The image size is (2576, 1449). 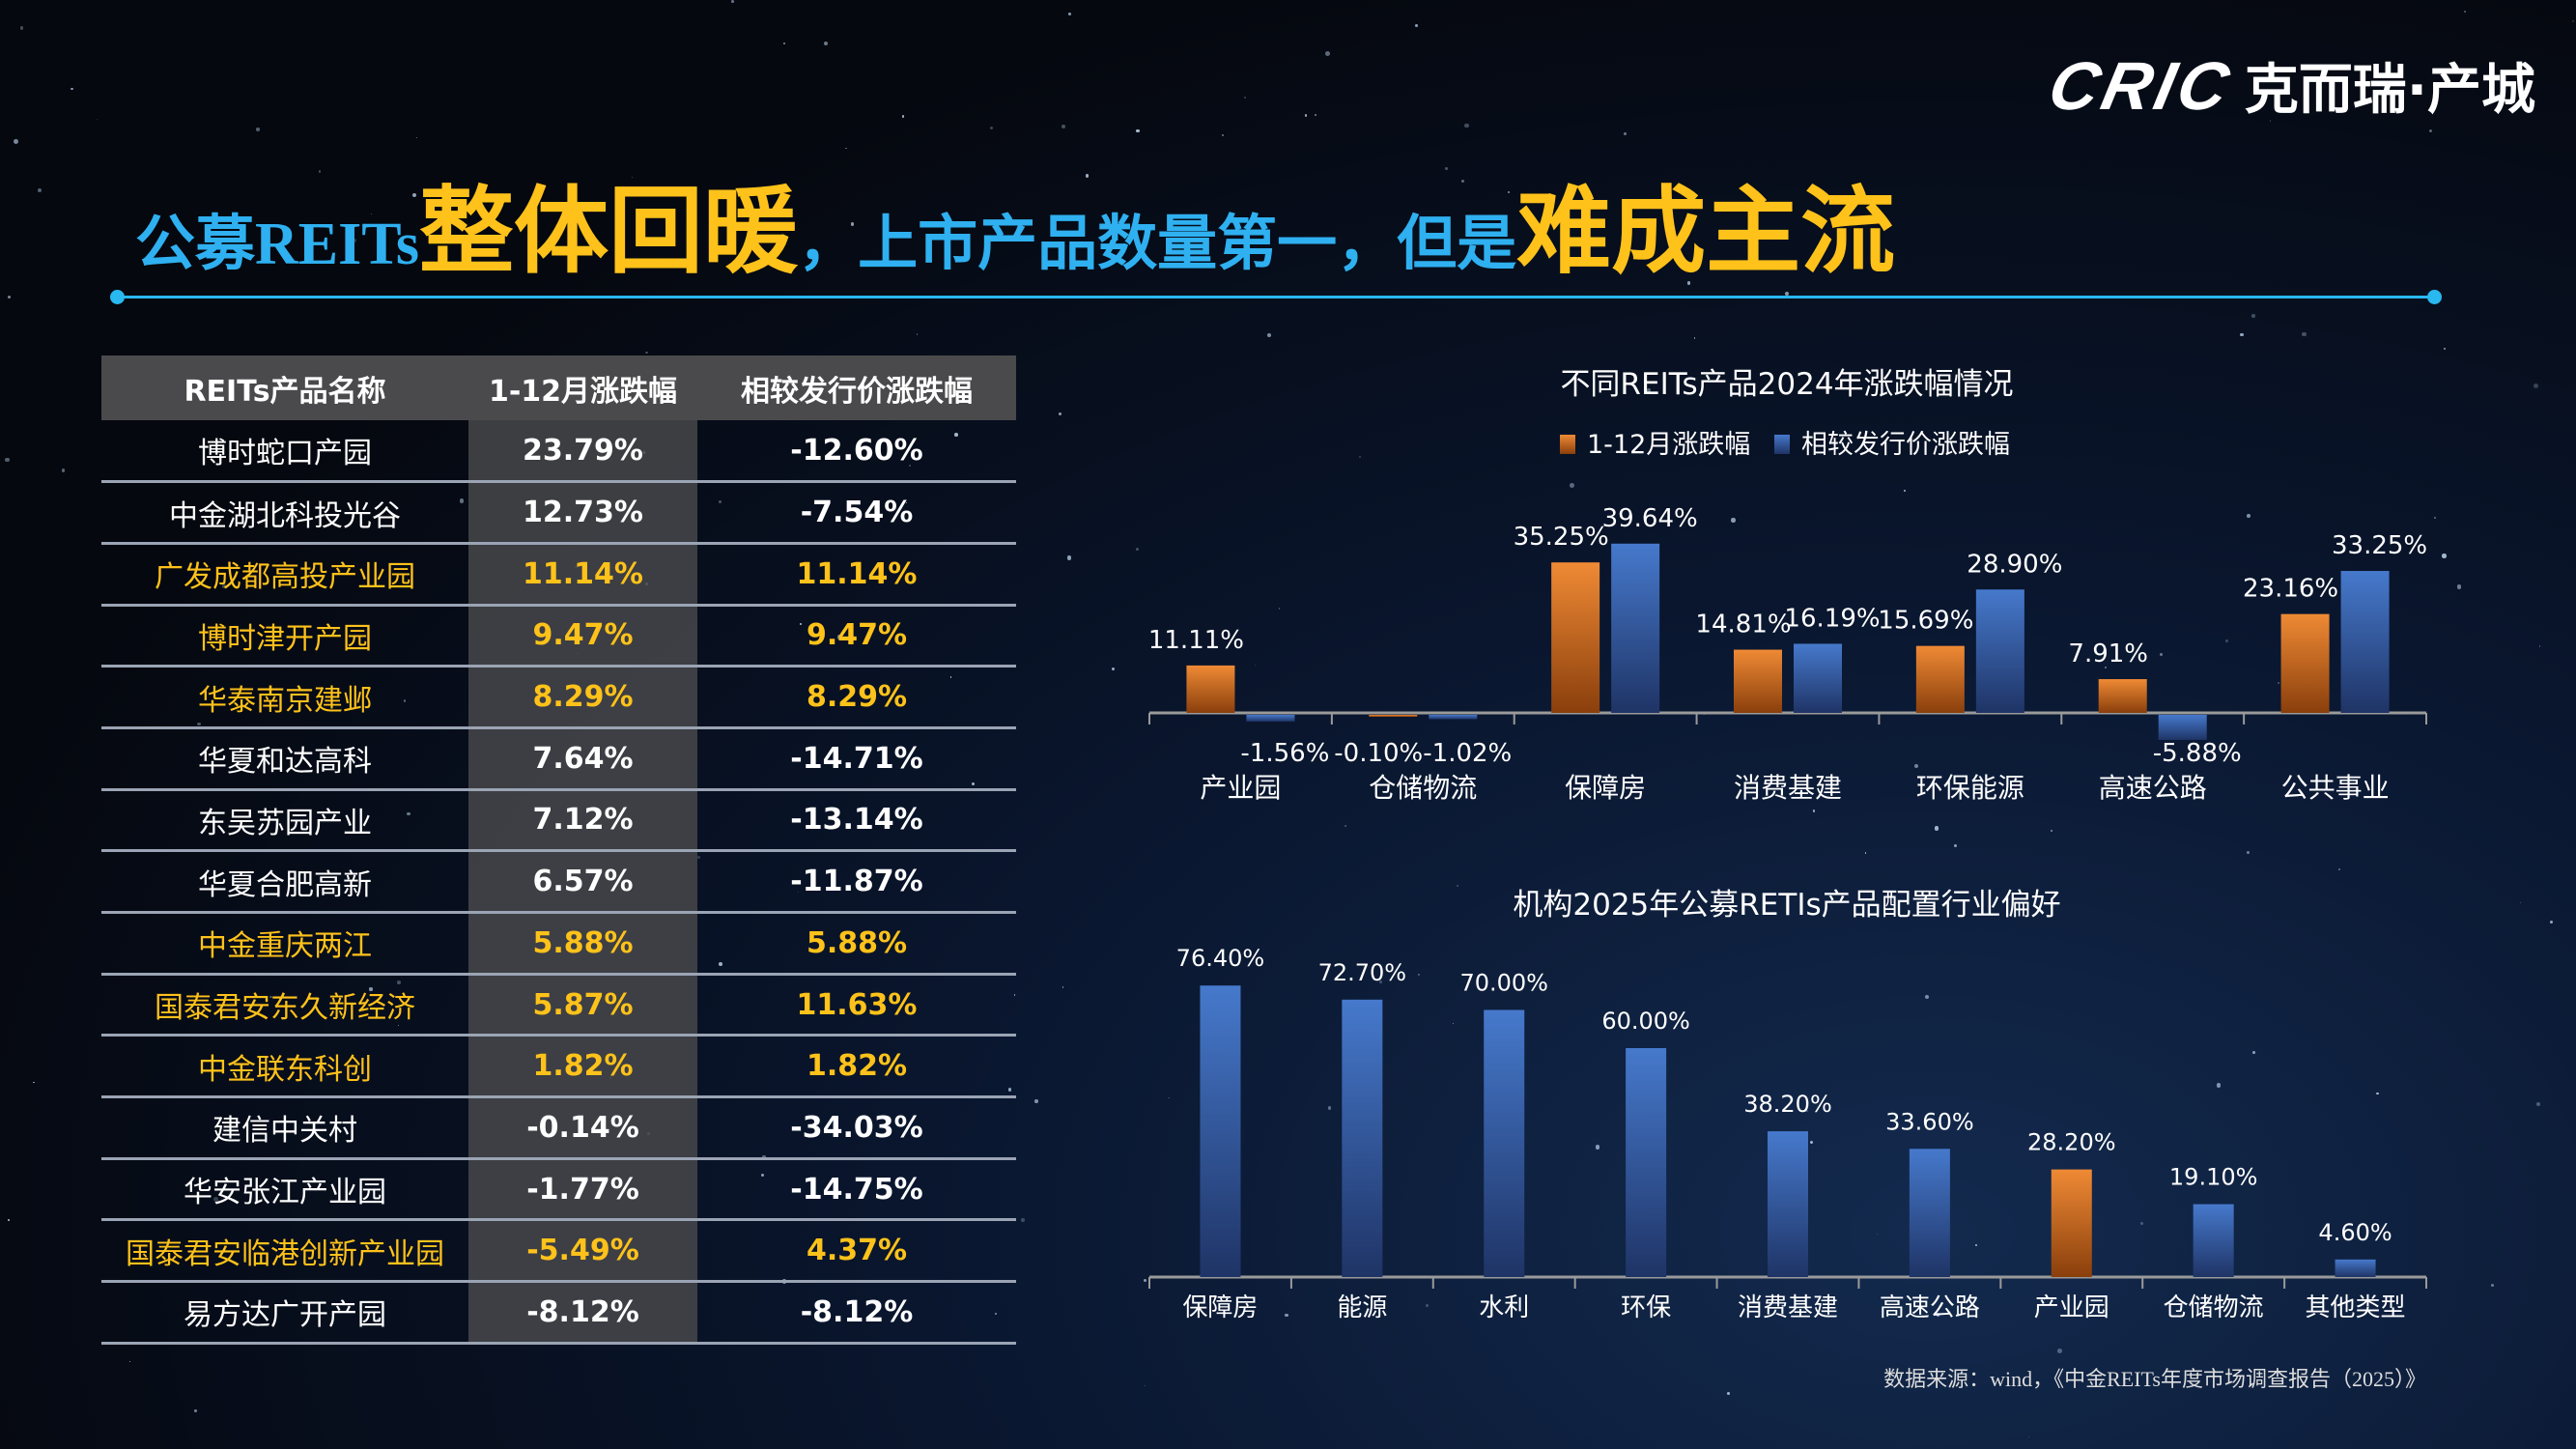 What do you see at coordinates (1787, 1104) in the screenshot?
I see `data-label: 38.20%` at bounding box center [1787, 1104].